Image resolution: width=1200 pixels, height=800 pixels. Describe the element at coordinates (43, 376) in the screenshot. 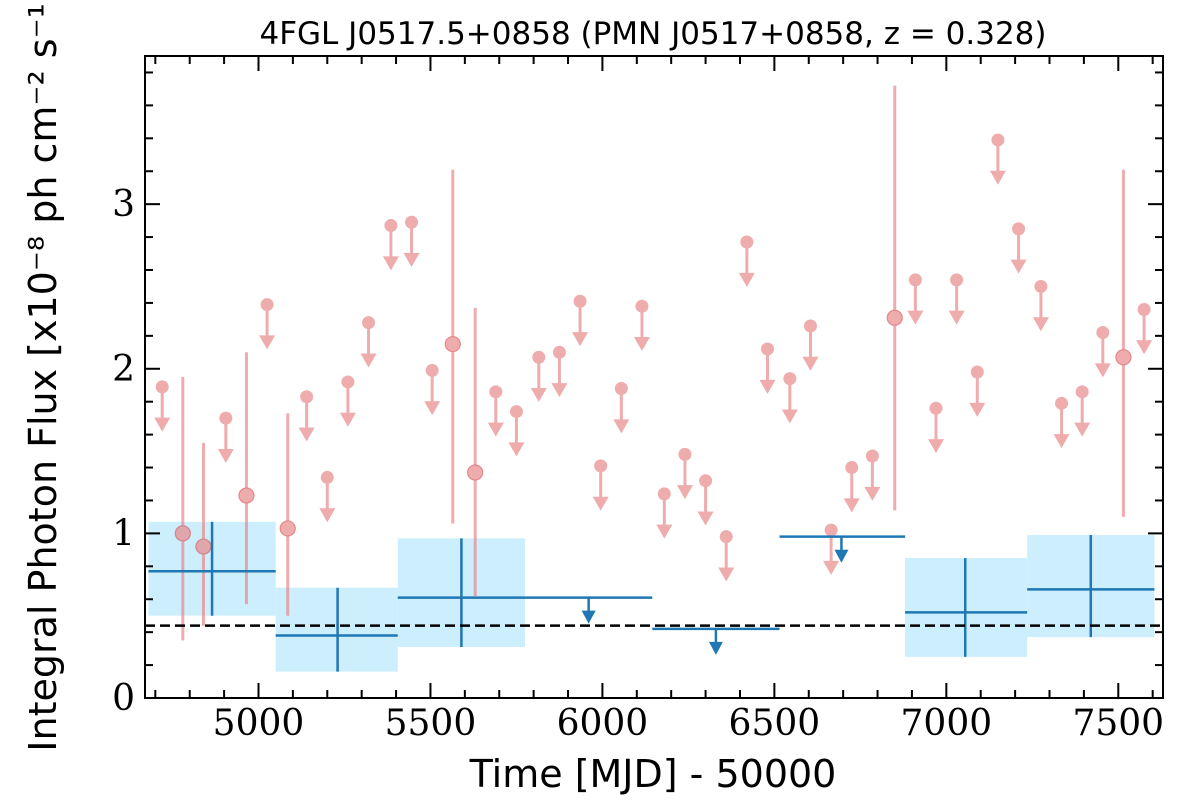

I see `y-axis-label: Integral Photon Flux [x10⁻⁸ ph cm⁻² s⁻¹]` at that location.